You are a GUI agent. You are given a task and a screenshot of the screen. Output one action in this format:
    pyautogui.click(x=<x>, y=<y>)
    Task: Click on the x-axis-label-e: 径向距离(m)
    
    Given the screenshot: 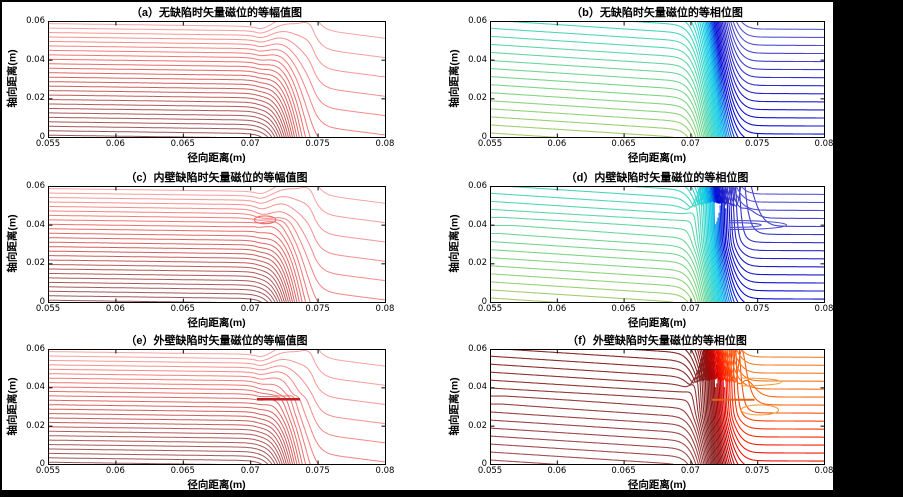 What is the action you would take?
    pyautogui.click(x=216, y=485)
    